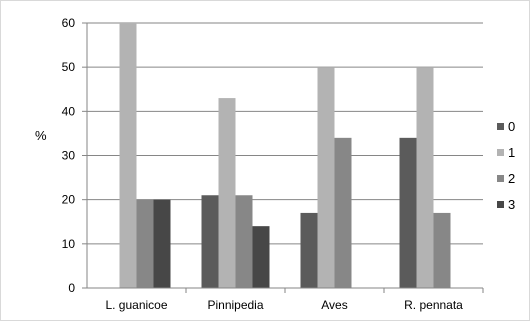  What do you see at coordinates (235, 305) in the screenshot?
I see `x-tick-label: Pinnipedia` at bounding box center [235, 305].